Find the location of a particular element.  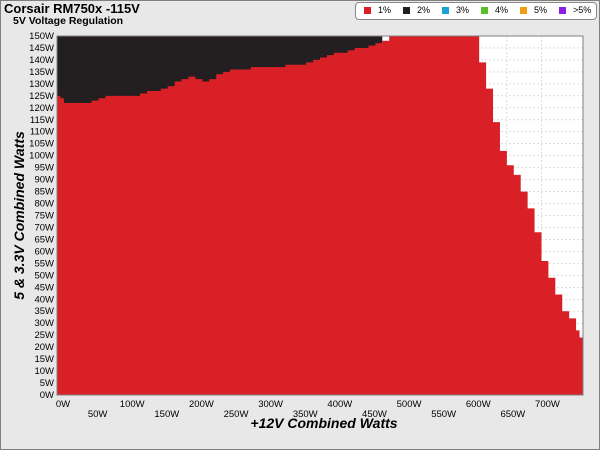

x-tick-label: 150W is located at coordinates (166, 414).